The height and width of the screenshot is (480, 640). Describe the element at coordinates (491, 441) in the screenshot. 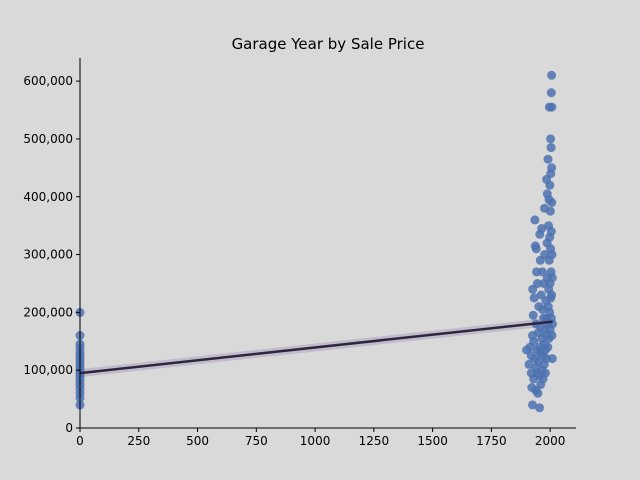

I see `x-tick-label: 1750` at that location.